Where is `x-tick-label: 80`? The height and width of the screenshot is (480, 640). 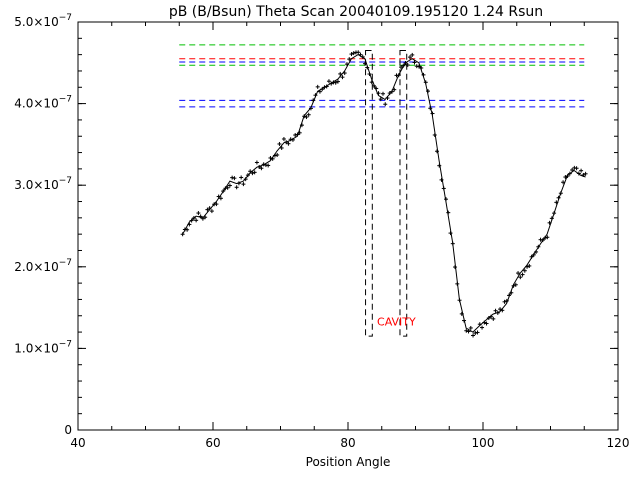
x-tick-label: 80 is located at coordinates (347, 443).